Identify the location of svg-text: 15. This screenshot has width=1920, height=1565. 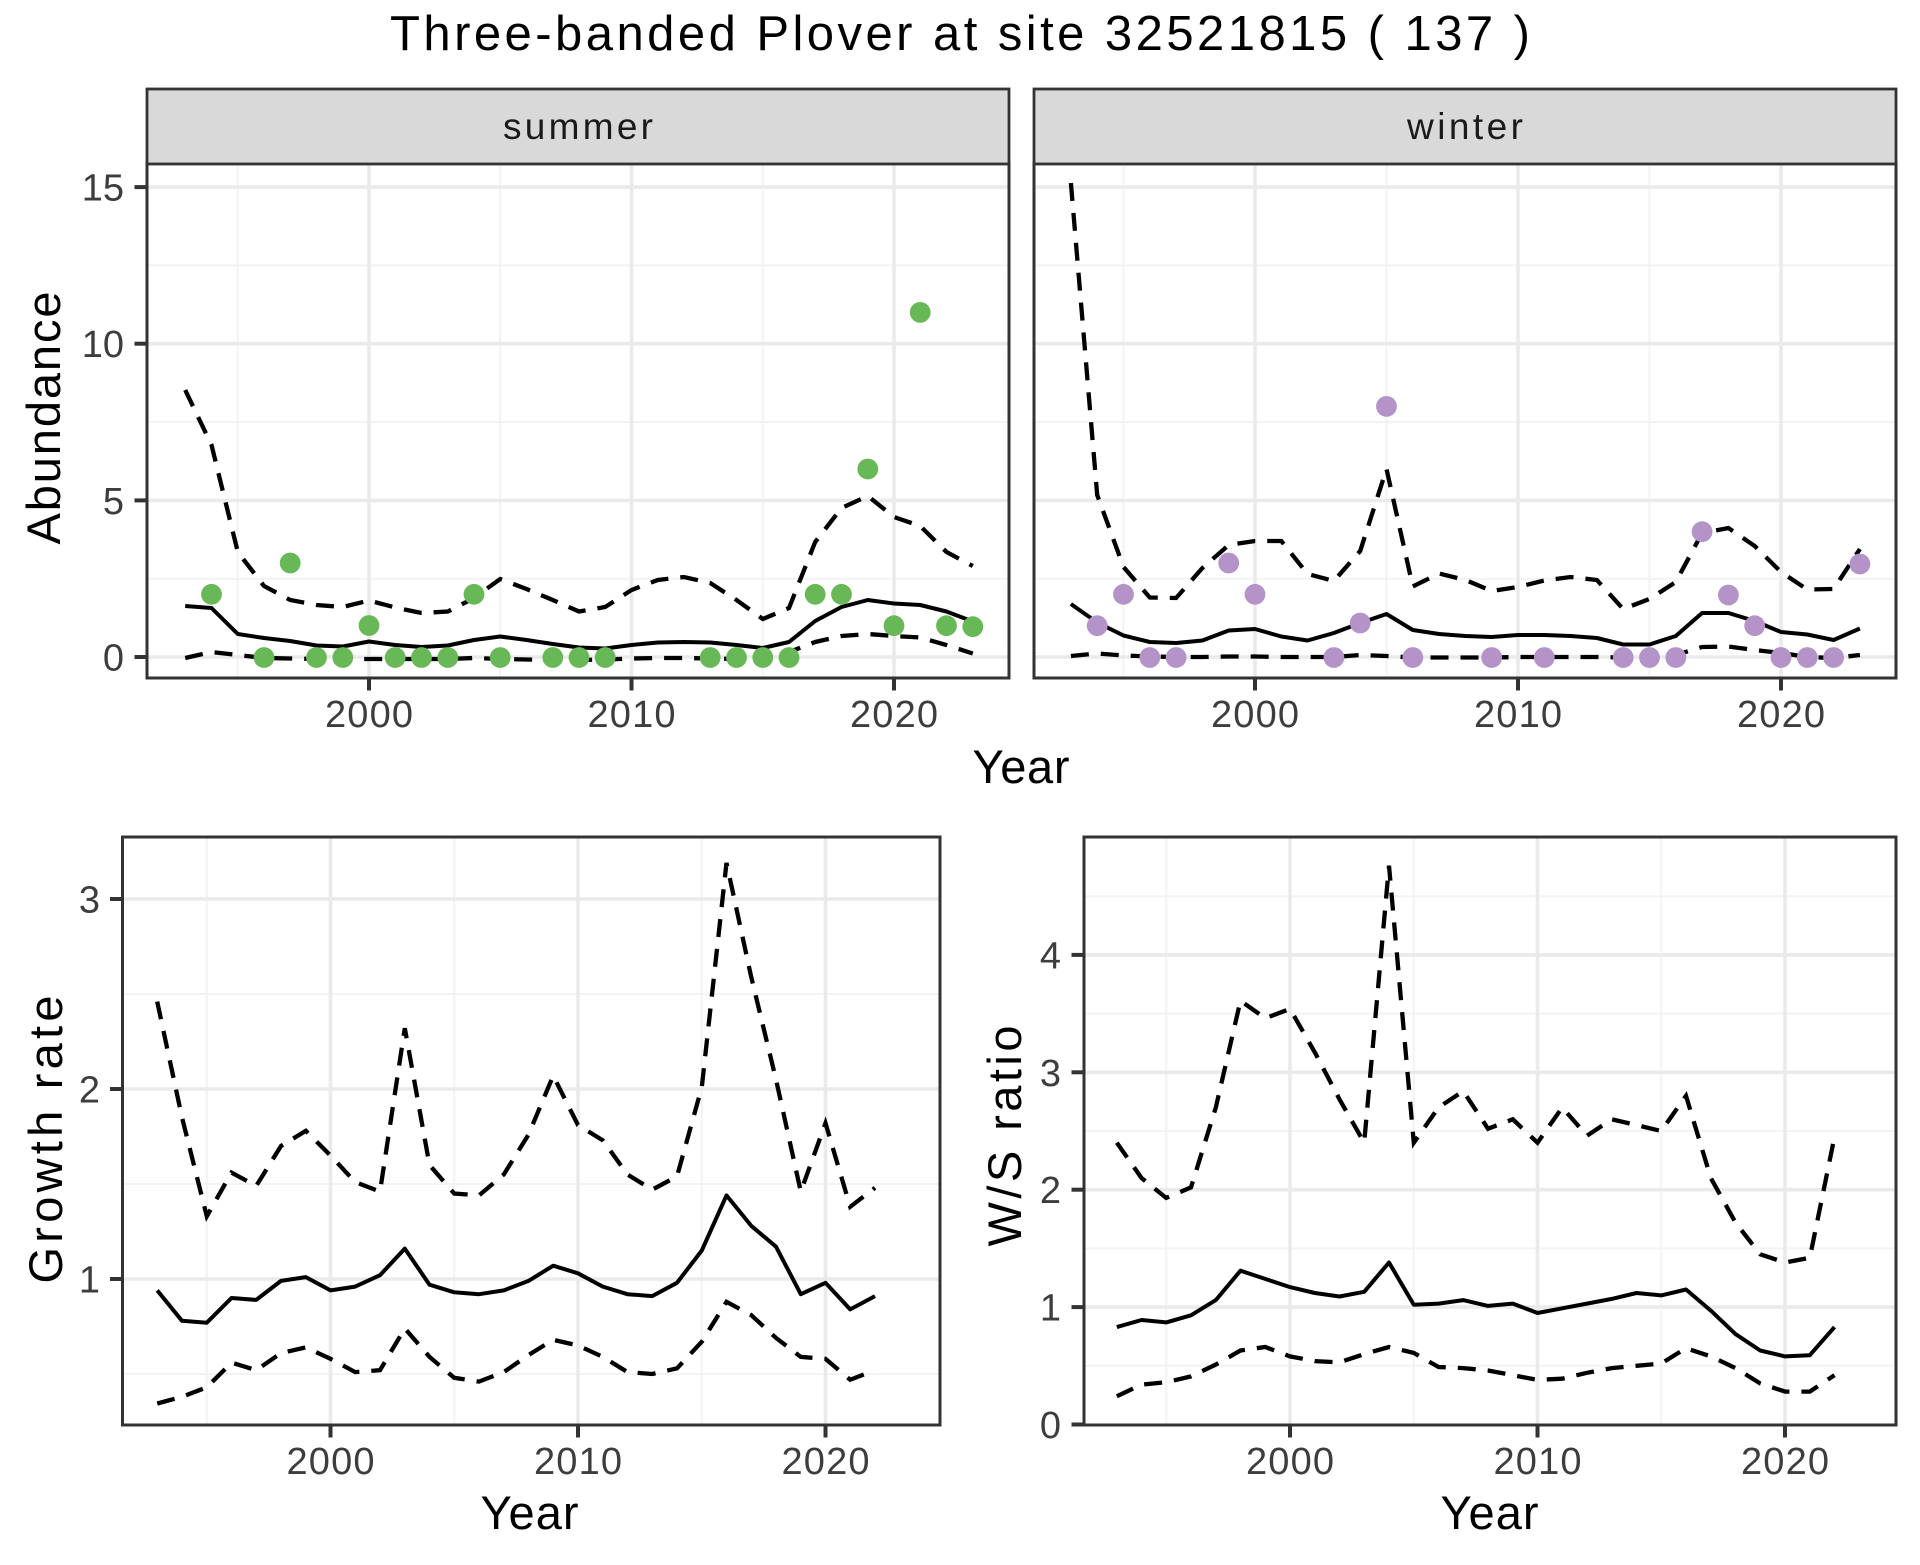
(103, 189).